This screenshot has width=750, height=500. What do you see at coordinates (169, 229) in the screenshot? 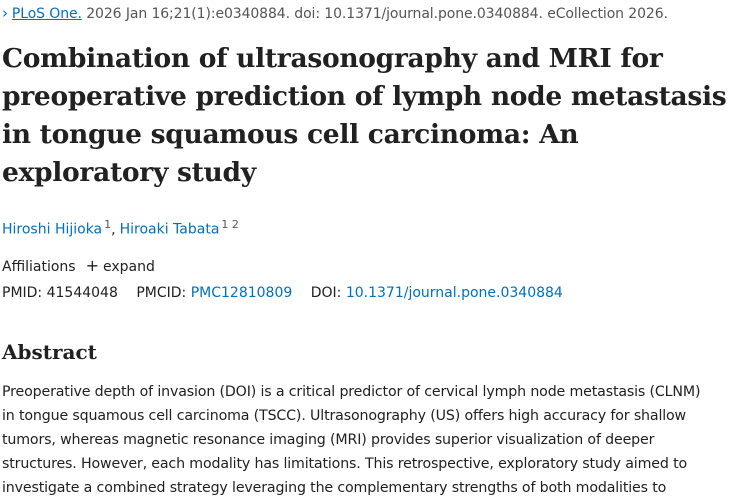
I see `author-link: Hiroaki Tabata` at bounding box center [169, 229].